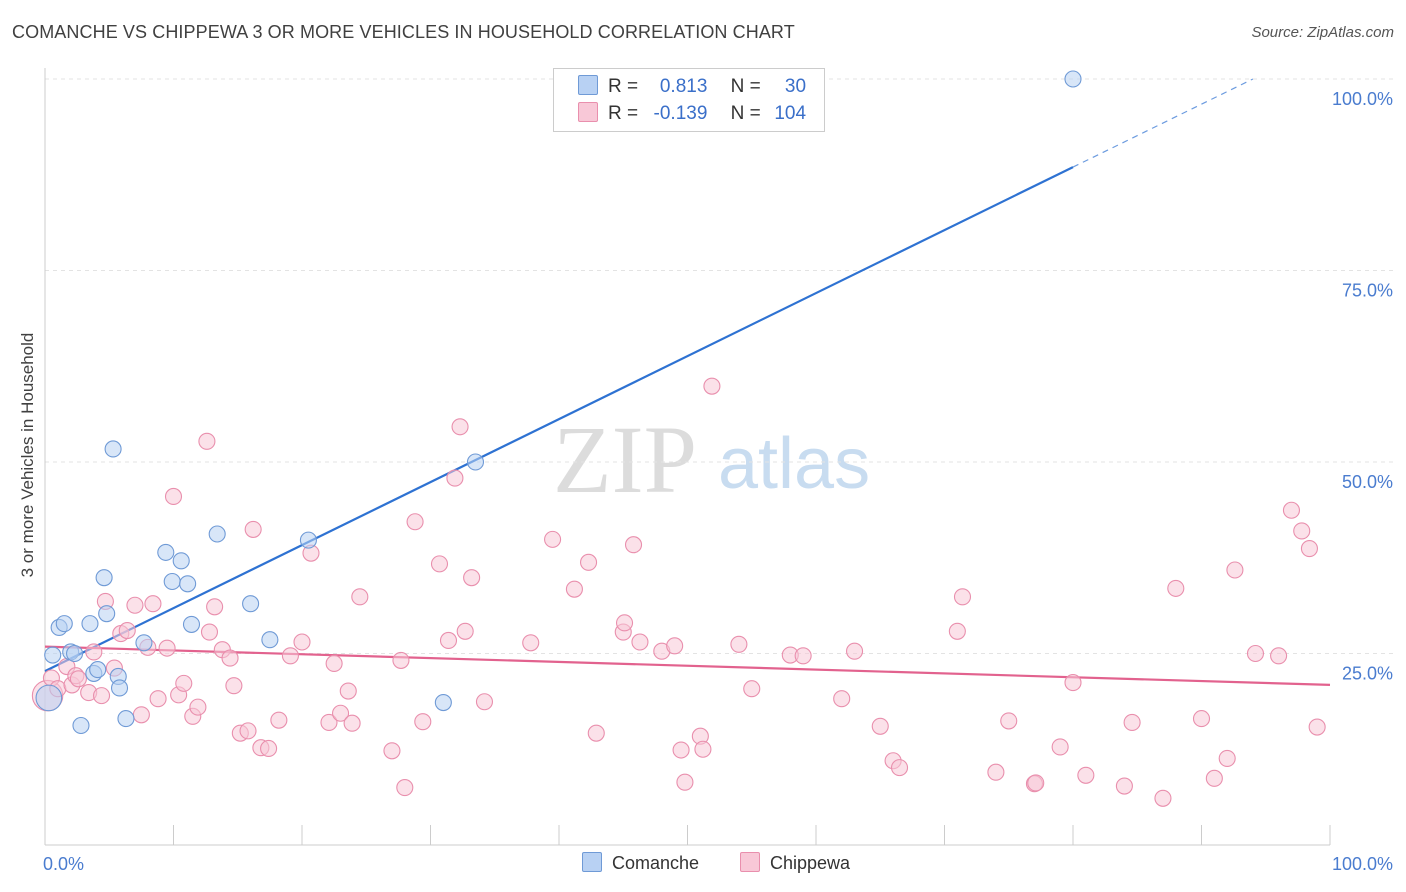  I want to click on bottom-legend-chippewa: Chippewa, so click(795, 863).